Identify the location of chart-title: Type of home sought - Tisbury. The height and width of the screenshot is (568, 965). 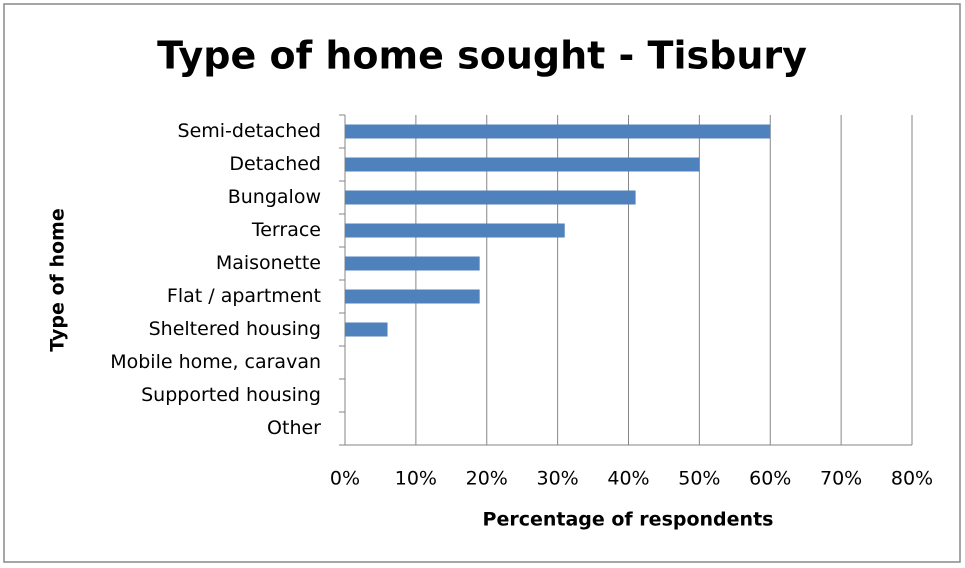
(482, 56).